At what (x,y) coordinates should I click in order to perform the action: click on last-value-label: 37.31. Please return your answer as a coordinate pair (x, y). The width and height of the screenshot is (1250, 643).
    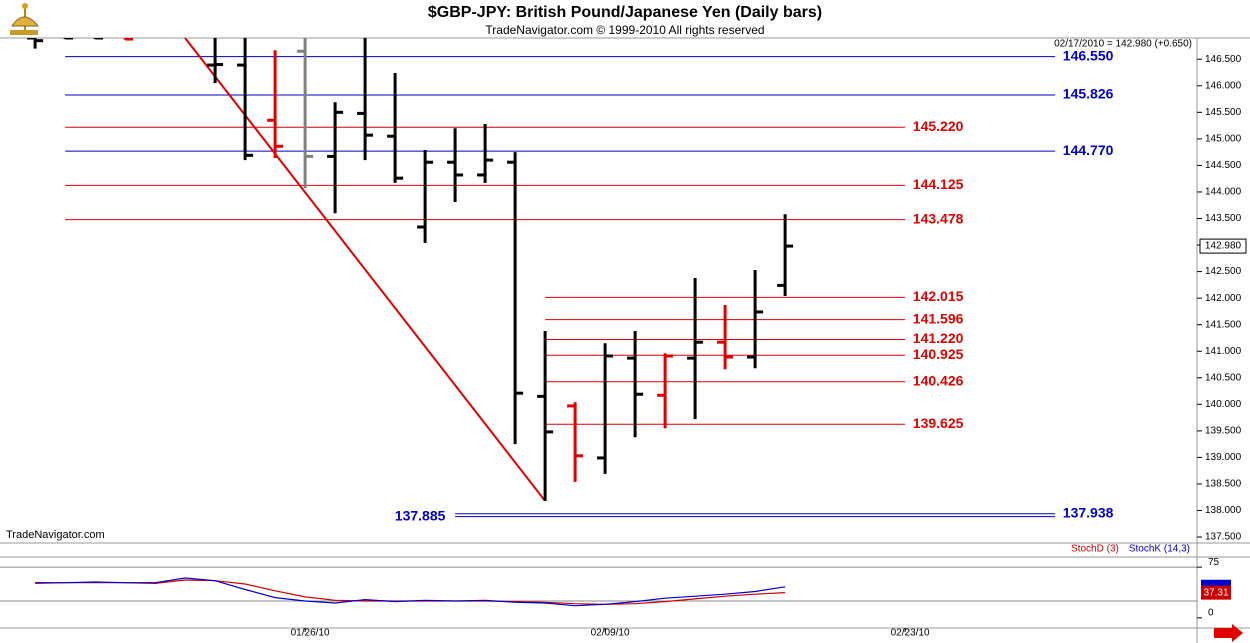
    Looking at the image, I should click on (1215, 592).